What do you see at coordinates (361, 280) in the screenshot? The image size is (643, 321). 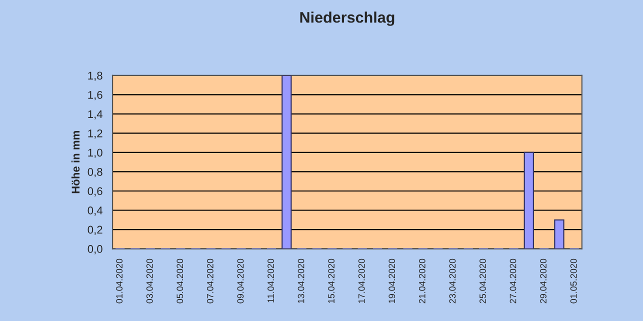 I see `x-tick-label: 17.04.2020` at bounding box center [361, 280].